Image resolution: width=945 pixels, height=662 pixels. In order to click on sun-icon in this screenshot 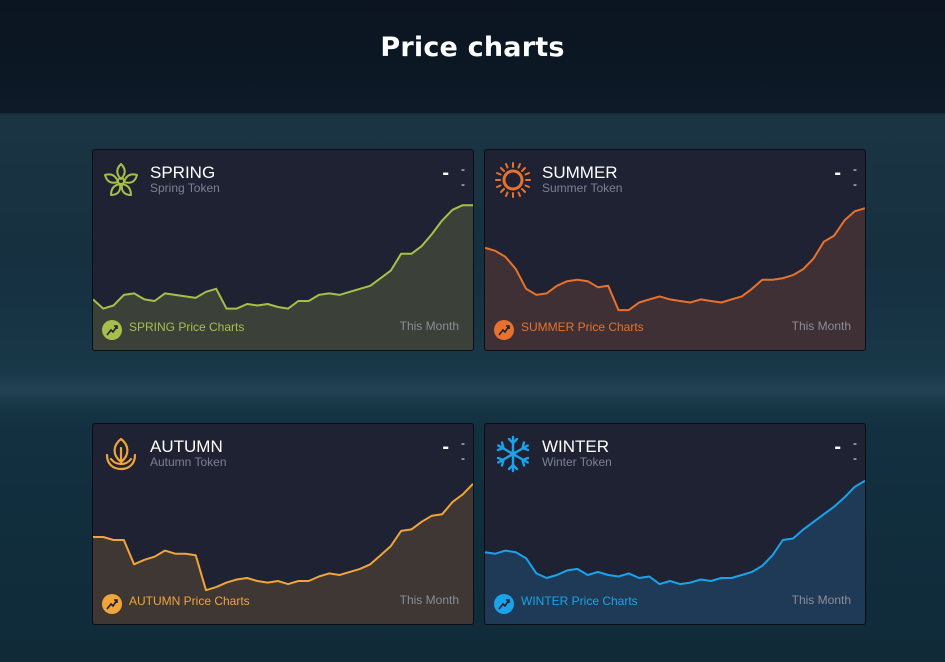, I will do `click(513, 180)`.